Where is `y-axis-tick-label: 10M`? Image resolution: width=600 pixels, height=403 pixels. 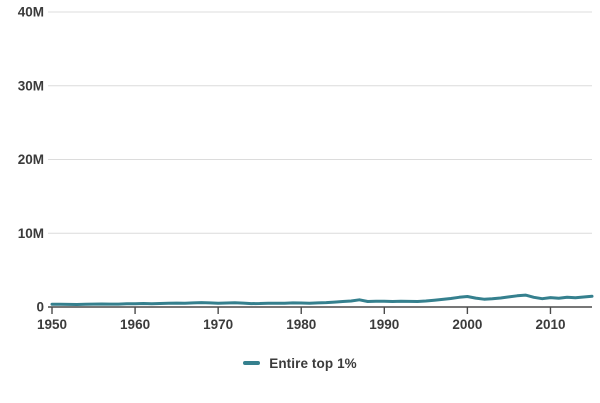 y-axis-tick-label: 10M is located at coordinates (31, 233).